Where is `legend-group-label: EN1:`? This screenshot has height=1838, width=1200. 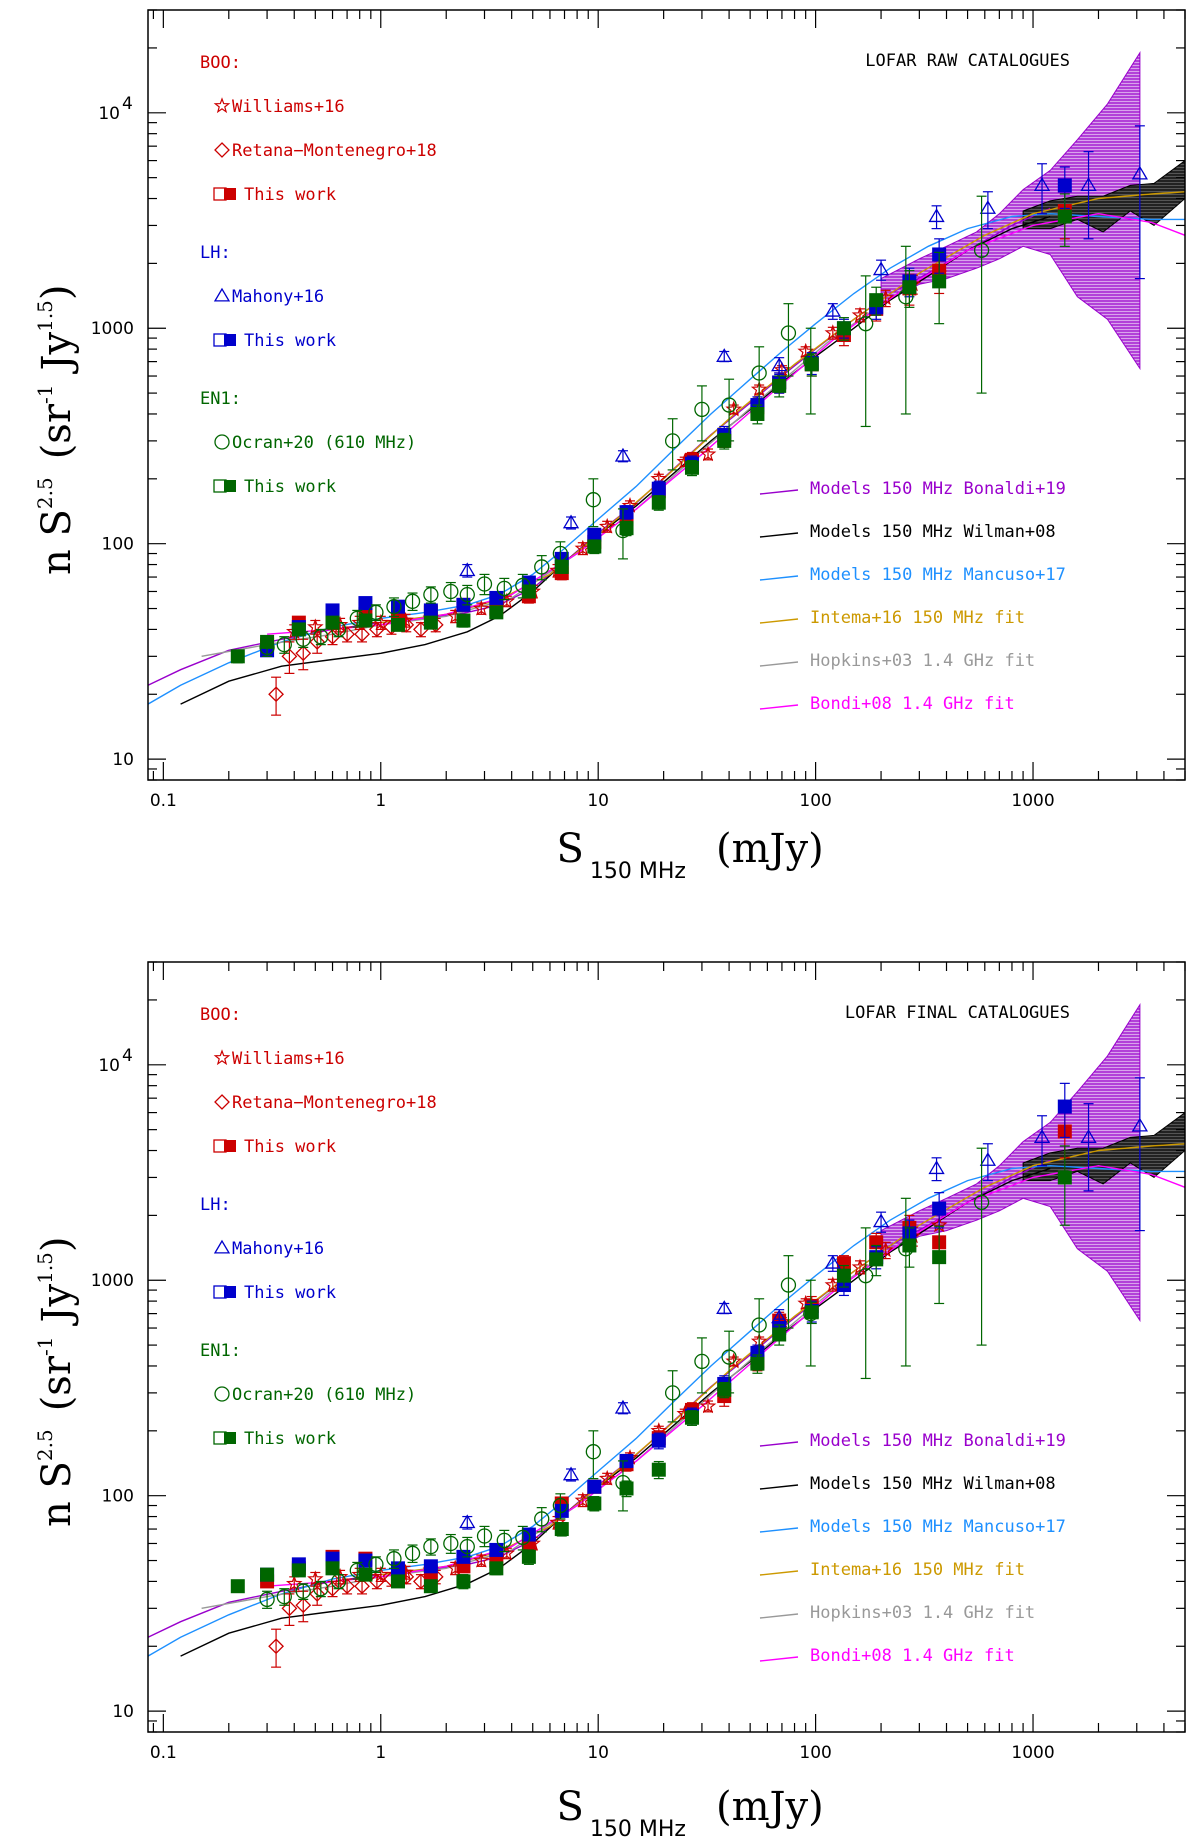
legend-group-label: EN1: is located at coordinates (220, 1351).